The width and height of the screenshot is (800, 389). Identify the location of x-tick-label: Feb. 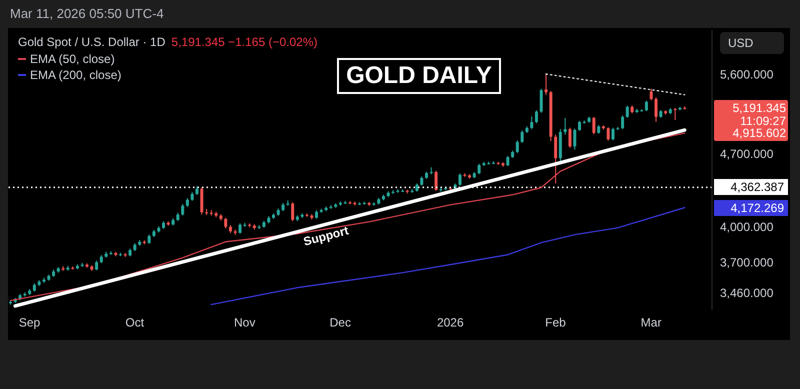
(555, 323).